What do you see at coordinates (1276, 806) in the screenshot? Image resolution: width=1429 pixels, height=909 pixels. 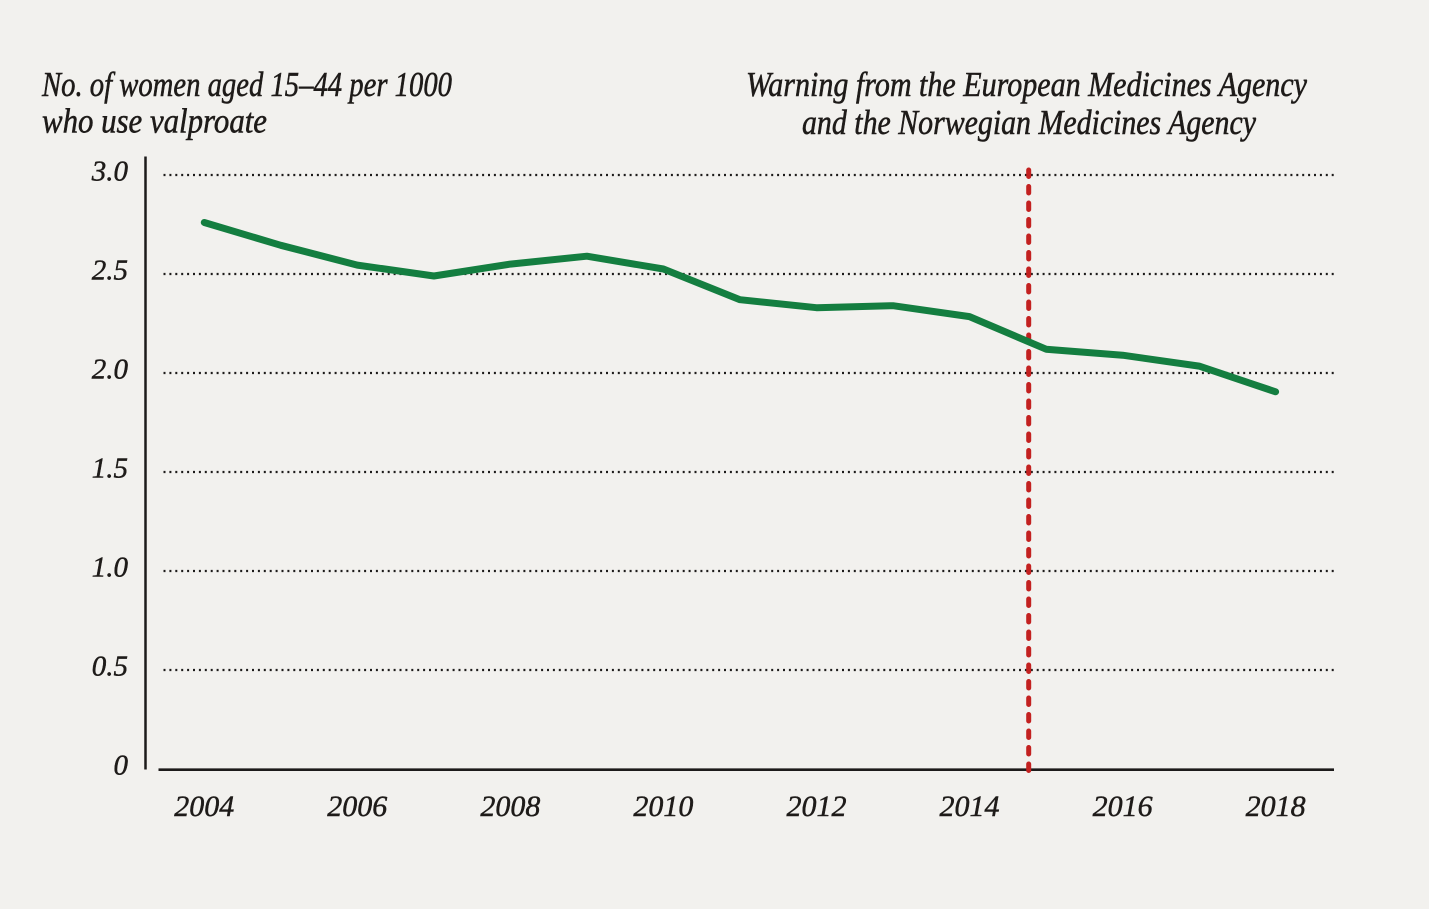 I see `svg-text: 2018` at bounding box center [1276, 806].